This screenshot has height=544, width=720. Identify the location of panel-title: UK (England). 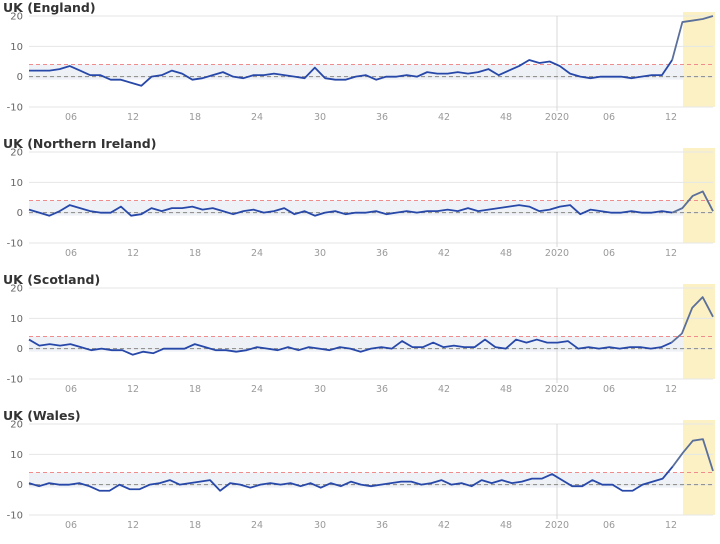
(49, 7).